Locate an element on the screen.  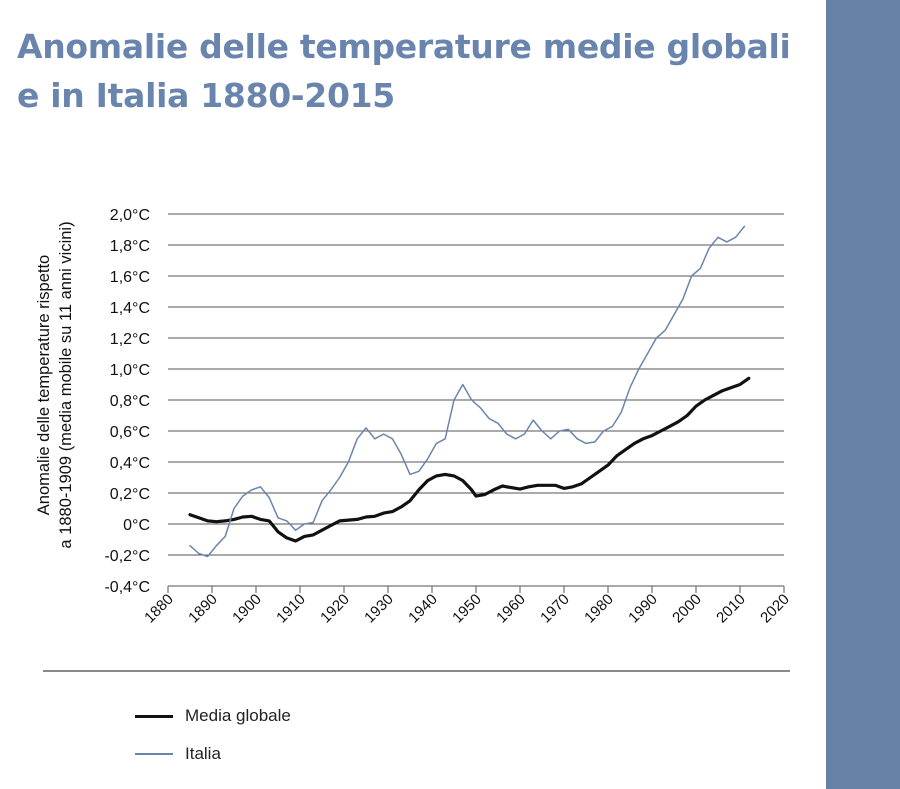
y-tick-label: 1,8°C is located at coordinates (130, 246).